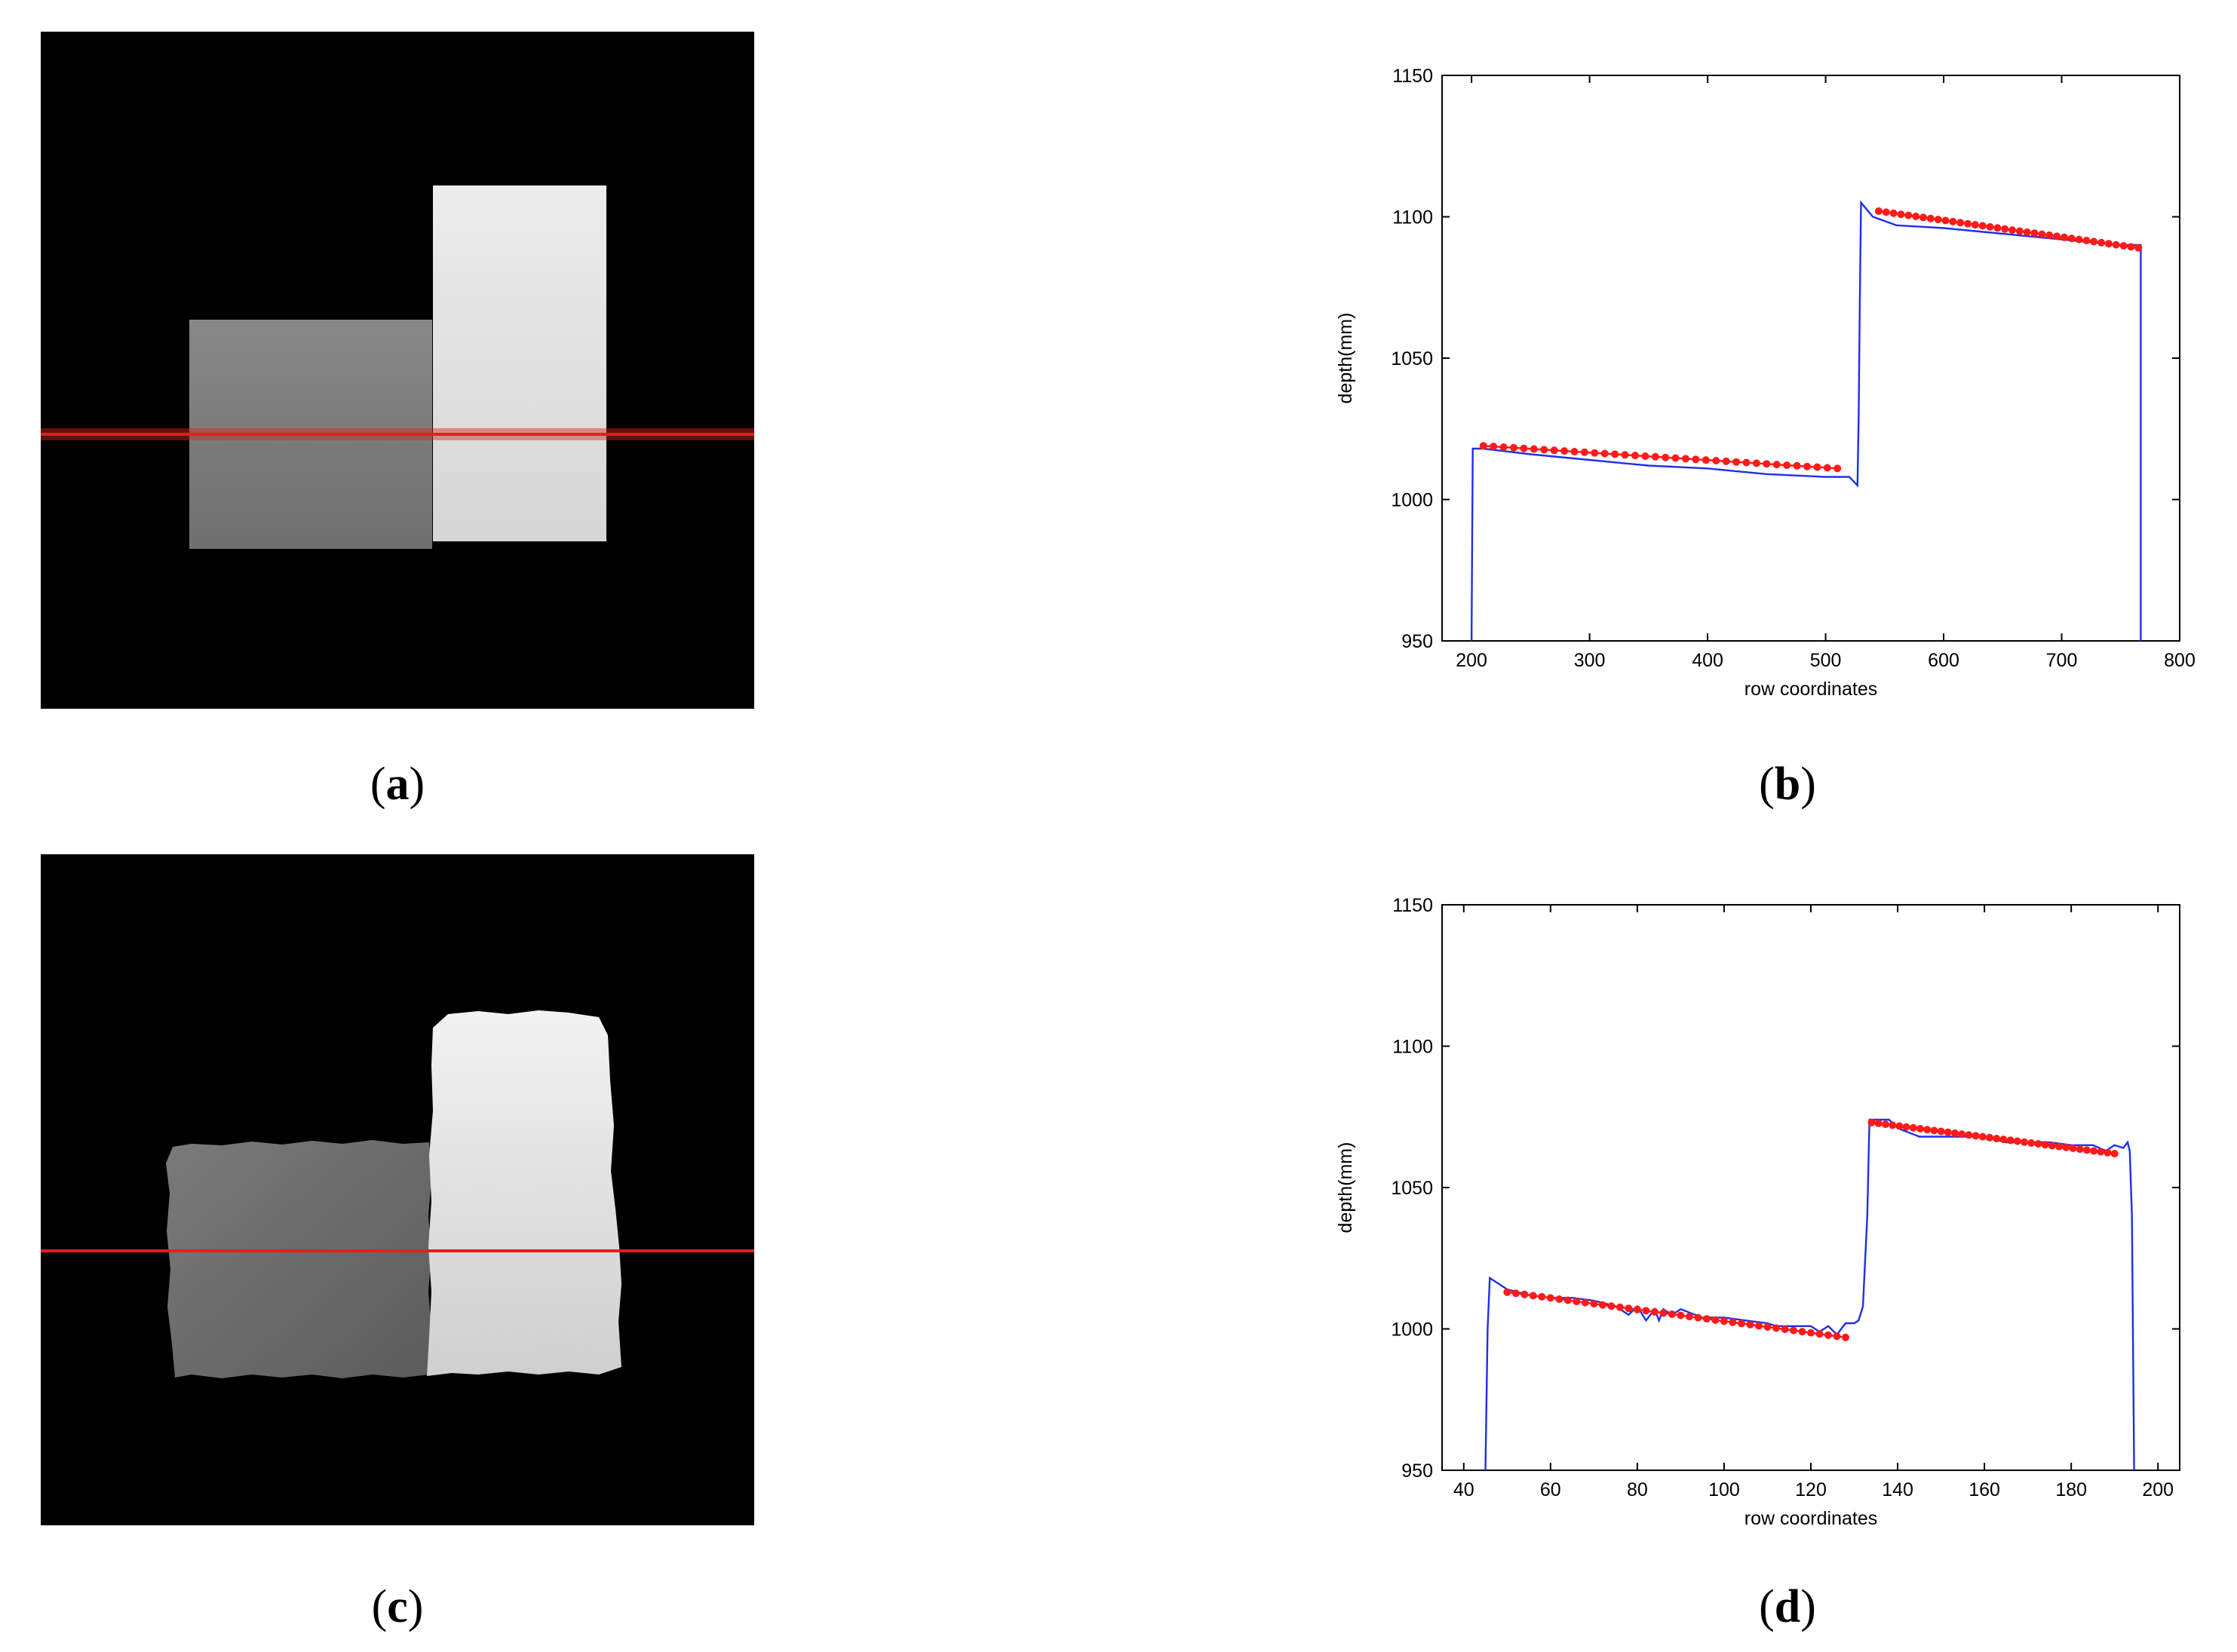 The height and width of the screenshot is (1652, 2237). What do you see at coordinates (1346, 358) in the screenshot?
I see `y-axis-label: depth(mm)` at bounding box center [1346, 358].